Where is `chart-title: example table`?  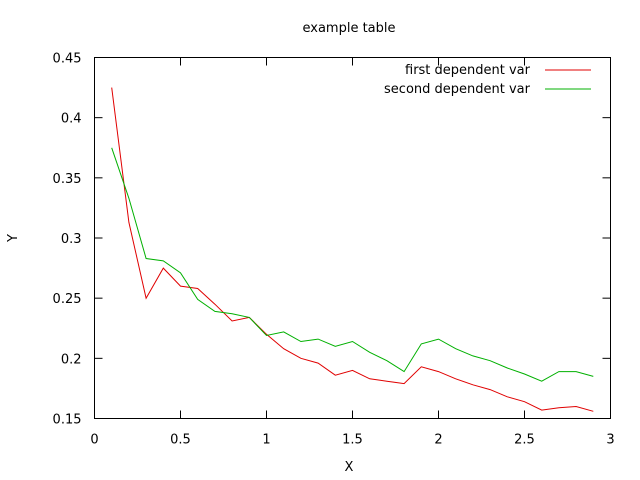 chart-title: example table is located at coordinates (348, 28).